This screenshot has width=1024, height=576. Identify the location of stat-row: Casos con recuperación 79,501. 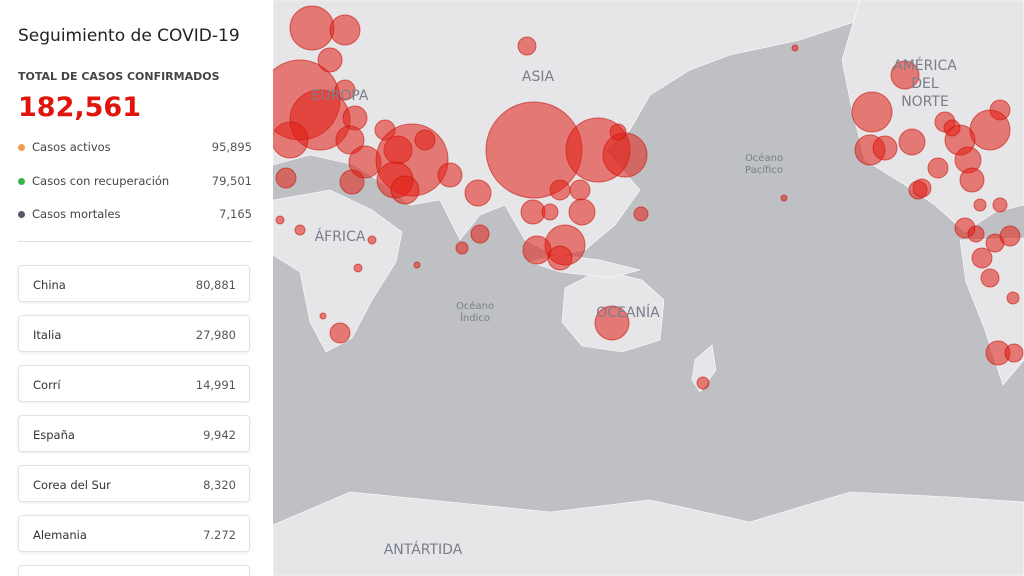
(135, 181).